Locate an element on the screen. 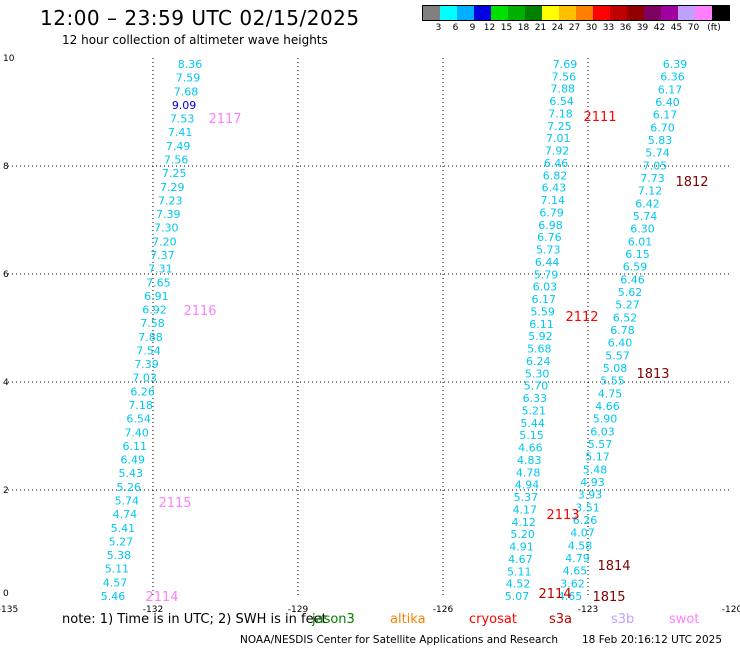  legend-color-bar is located at coordinates (576, 13).